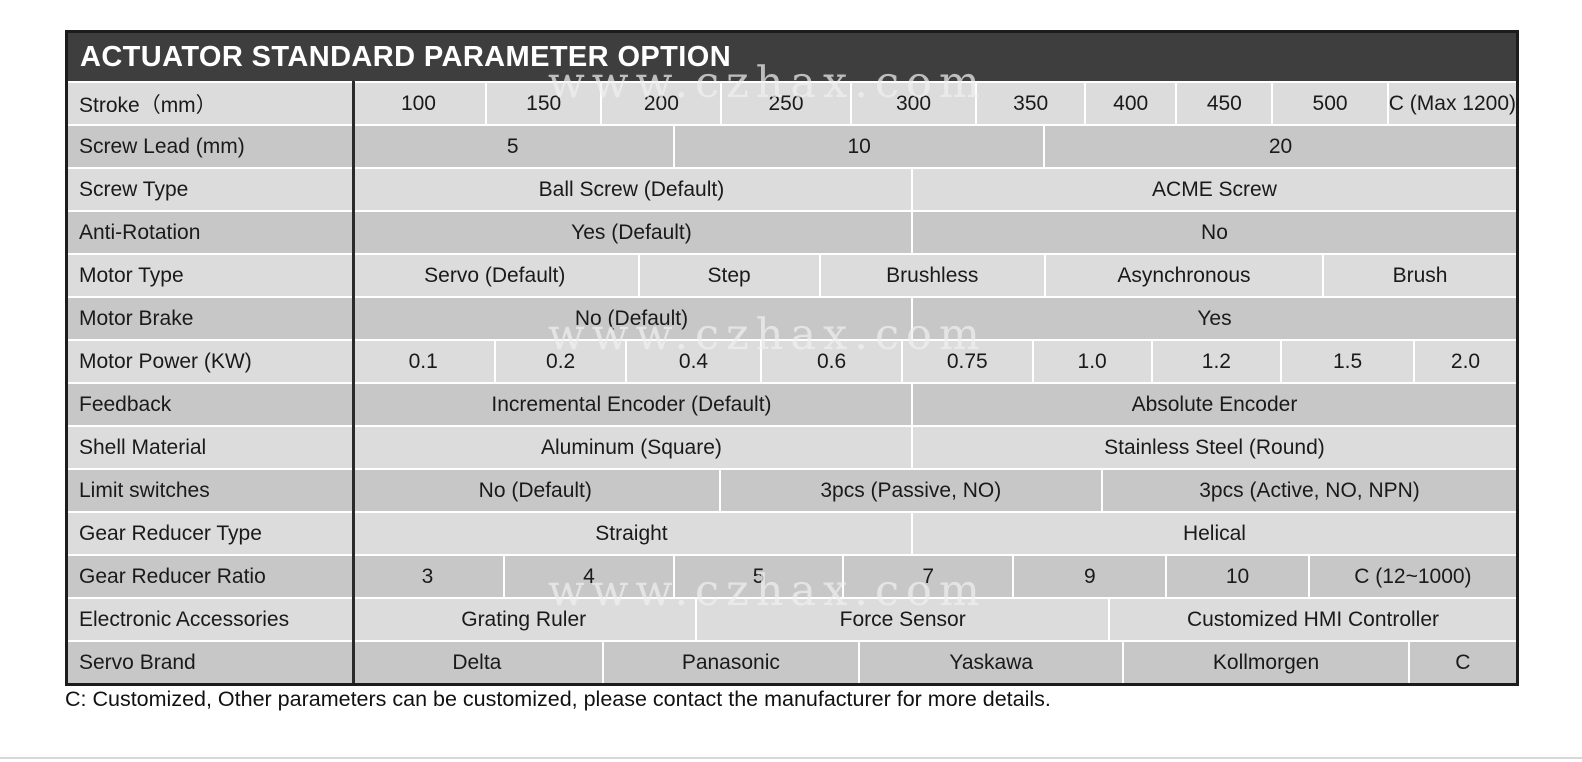 This screenshot has width=1582, height=762. I want to click on parameter-cell: No, so click(1214, 232).